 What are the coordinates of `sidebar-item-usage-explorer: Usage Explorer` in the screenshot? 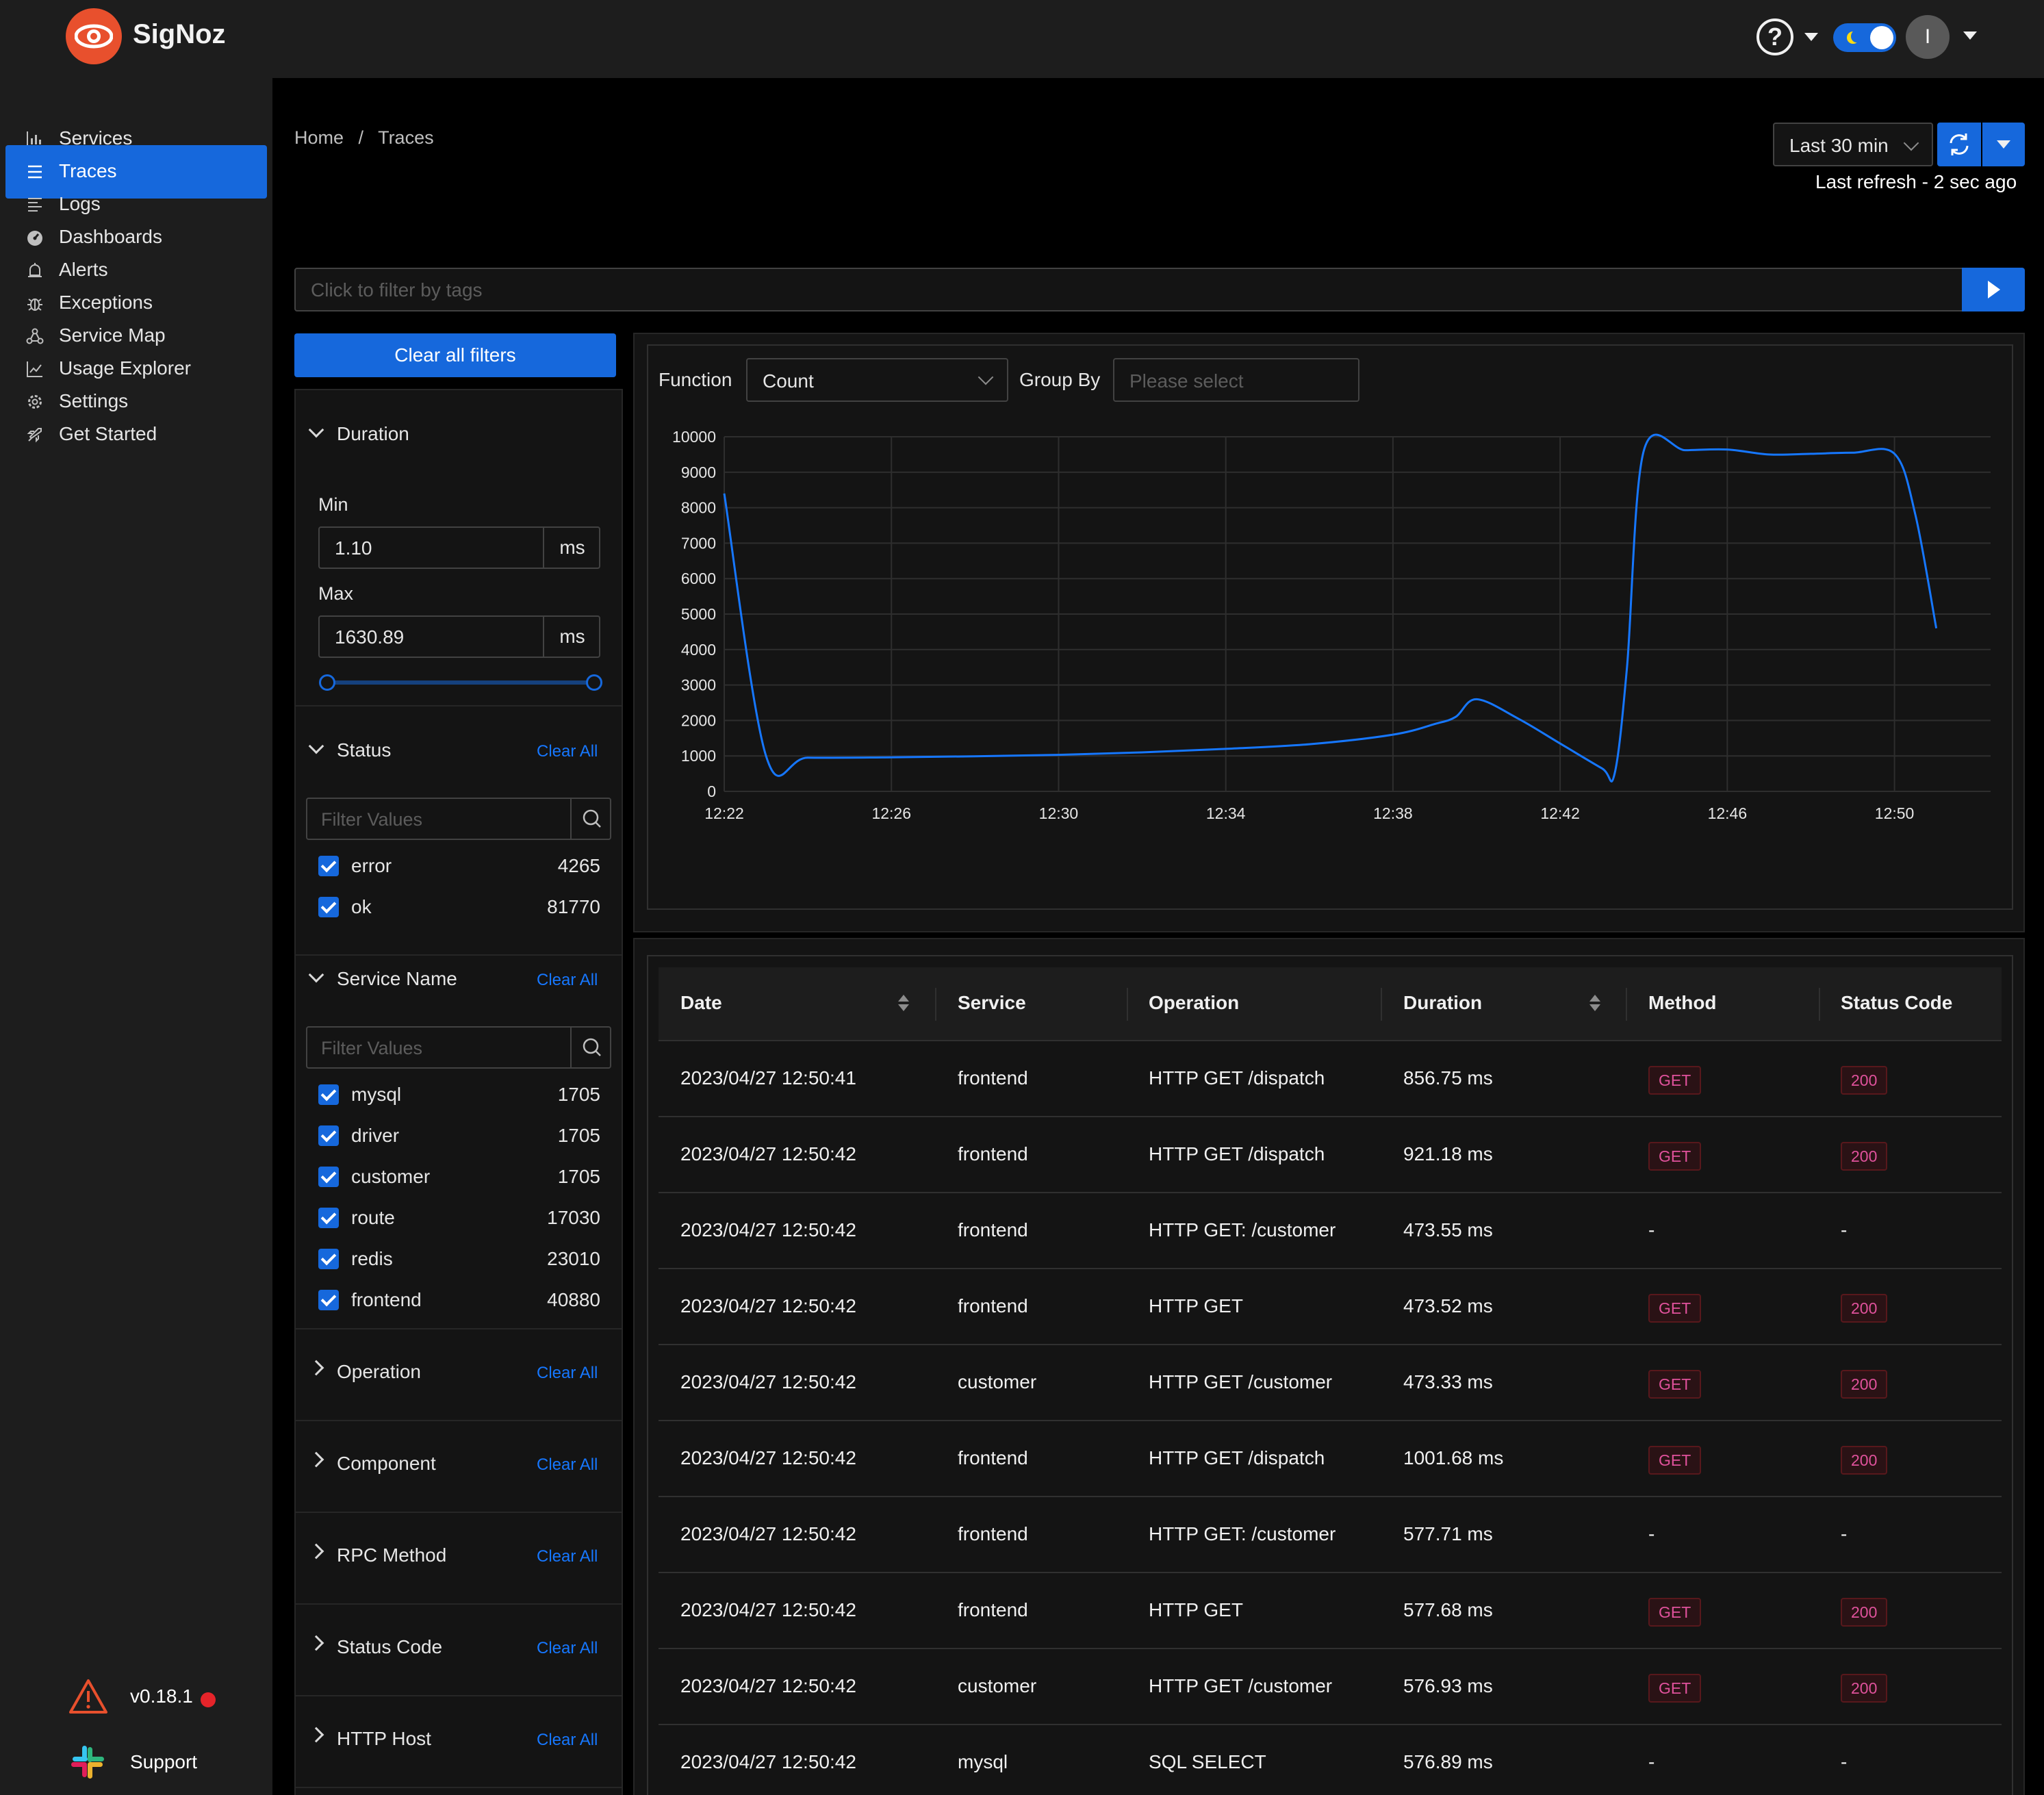 It's located at (136, 369).